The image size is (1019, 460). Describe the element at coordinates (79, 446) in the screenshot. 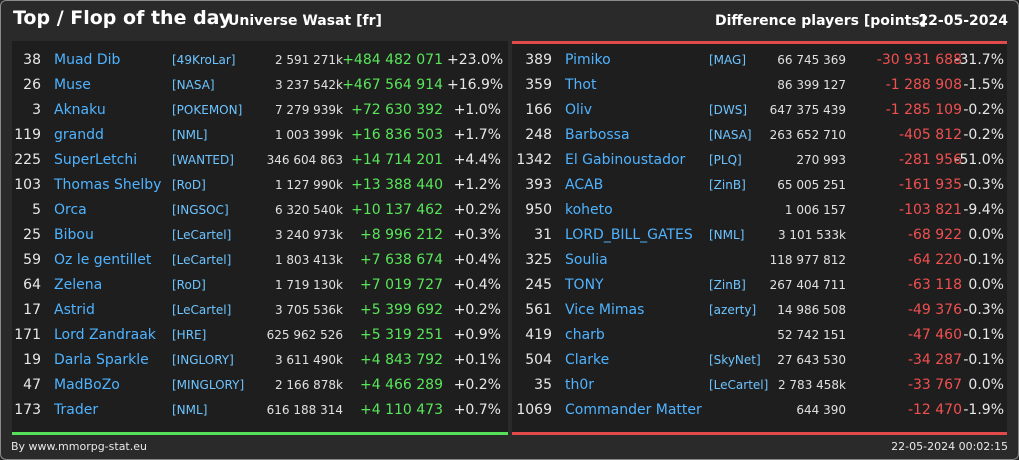

I see `footer-source: By www.mmorpg-stat.eu` at that location.